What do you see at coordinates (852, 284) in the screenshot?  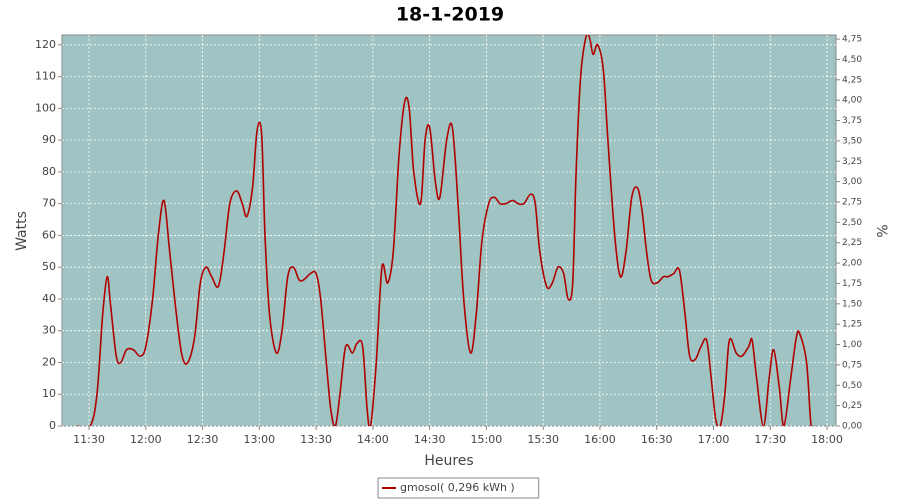 I see `y2-tick-label: 1,75` at bounding box center [852, 284].